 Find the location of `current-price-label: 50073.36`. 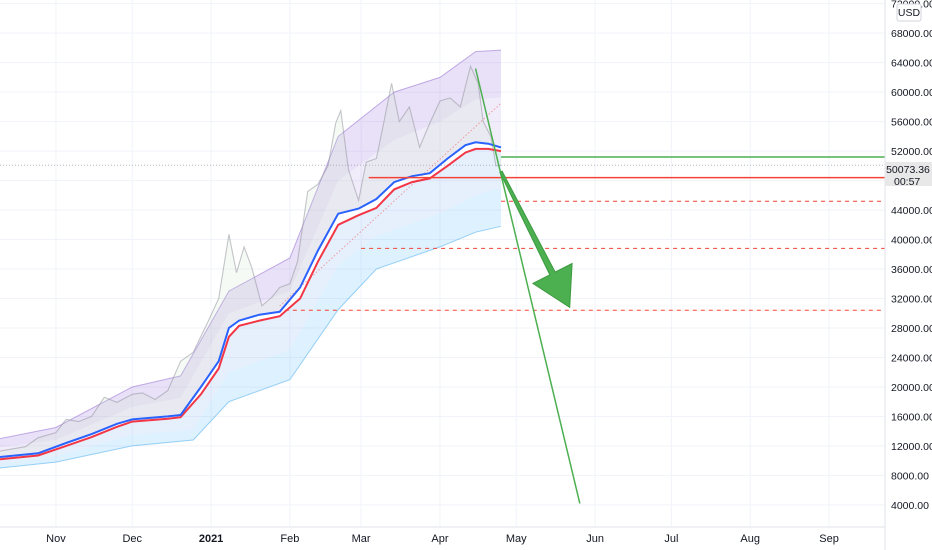

current-price-label: 50073.36 is located at coordinates (908, 170).